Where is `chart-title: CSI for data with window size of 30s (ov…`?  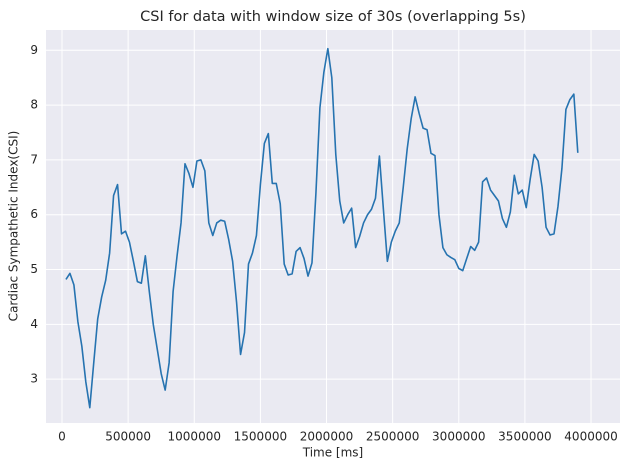
chart-title: CSI for data with window size of 30s (ov… is located at coordinates (333, 17).